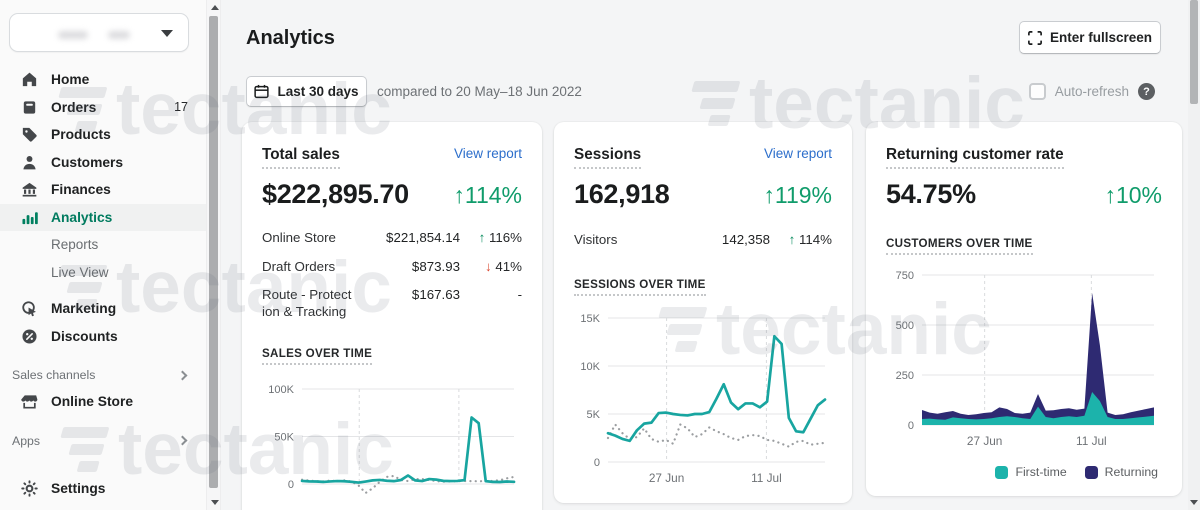 This screenshot has width=1200, height=510. What do you see at coordinates (299, 237) in the screenshot?
I see `metric-label: Online Store` at bounding box center [299, 237].